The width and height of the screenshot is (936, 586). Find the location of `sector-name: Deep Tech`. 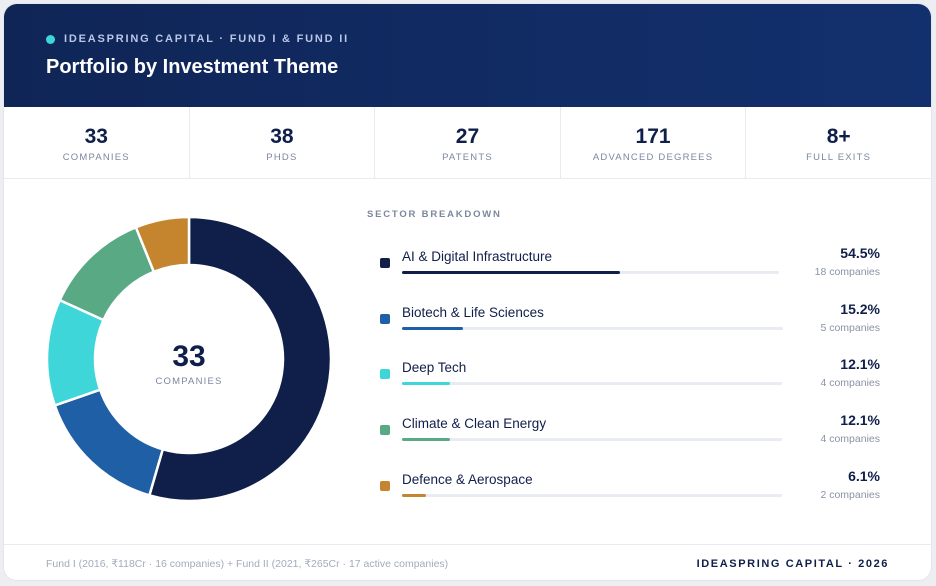

sector-name: Deep Tech is located at coordinates (434, 368).